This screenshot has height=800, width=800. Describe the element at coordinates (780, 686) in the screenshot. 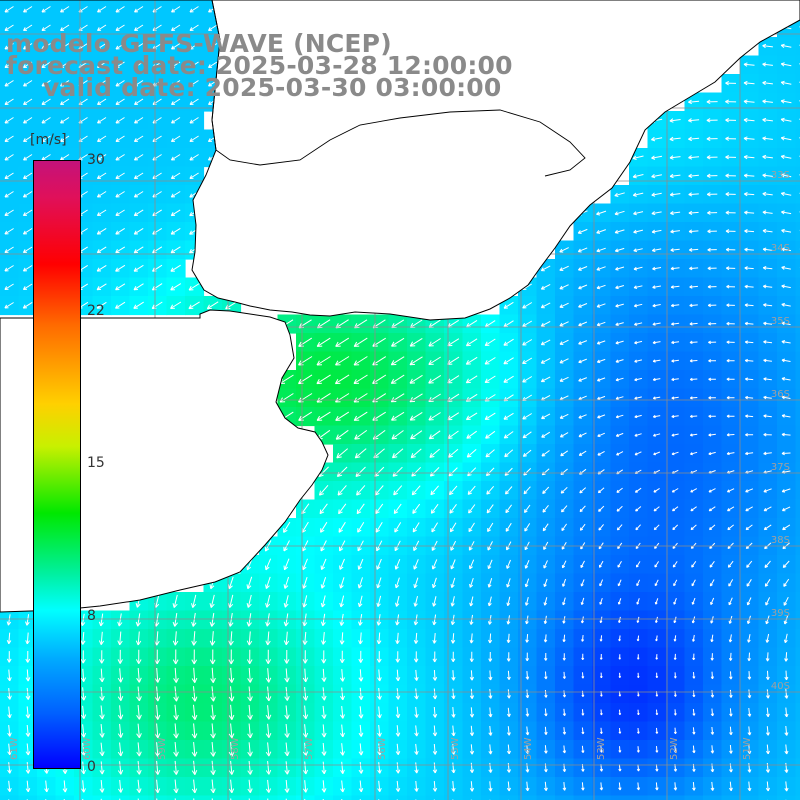

I see `lat-label: 40S` at that location.